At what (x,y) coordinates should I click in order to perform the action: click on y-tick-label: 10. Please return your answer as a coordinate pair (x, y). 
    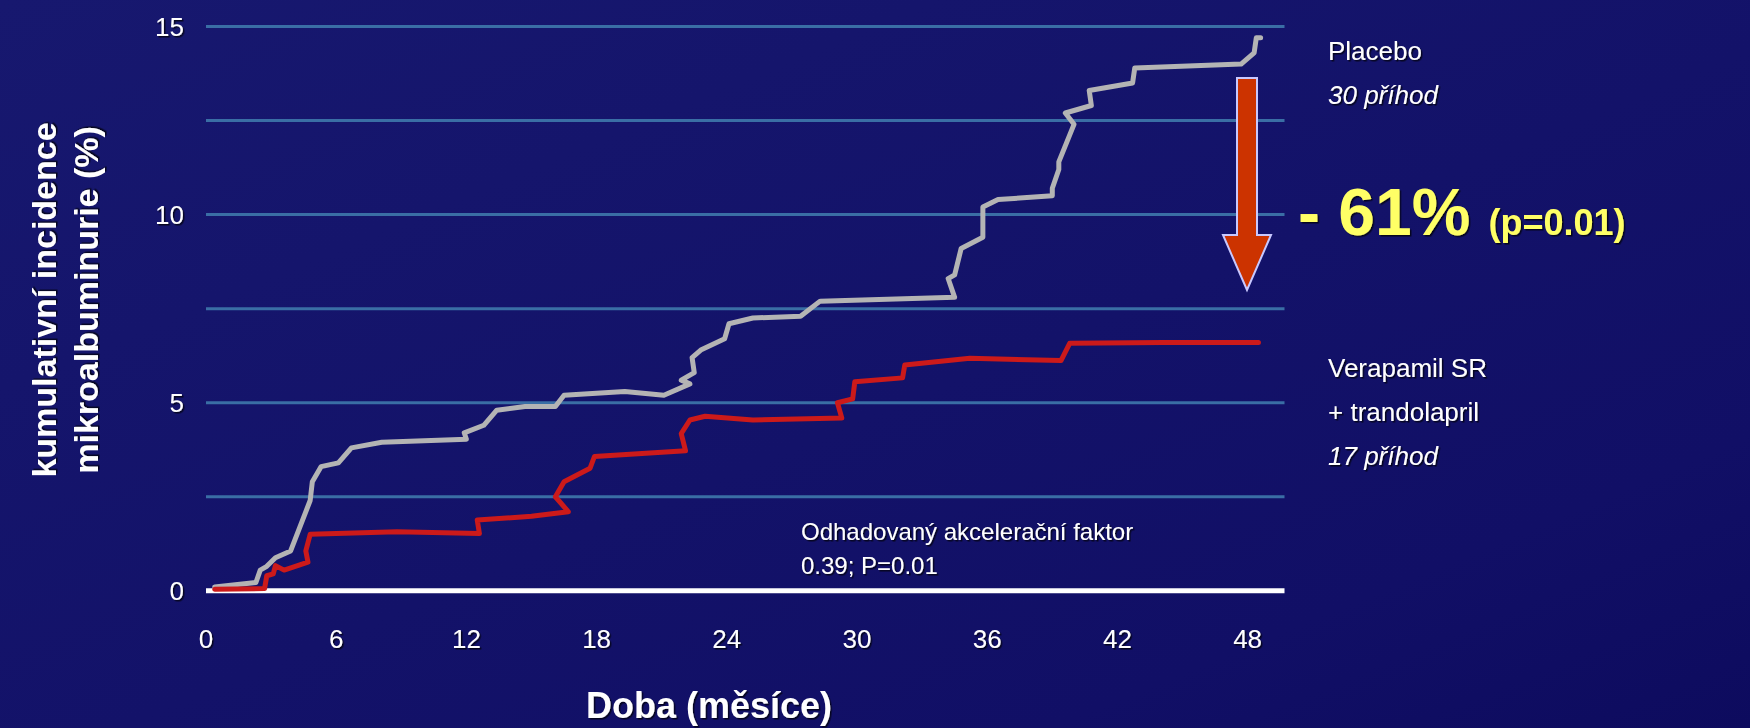
    Looking at the image, I should click on (169, 214).